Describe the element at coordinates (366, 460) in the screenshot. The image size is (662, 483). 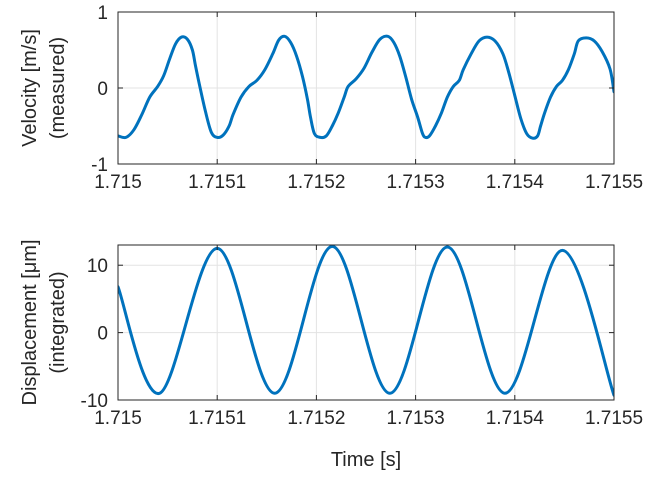
I see `x-axis-label: Time [s]` at that location.